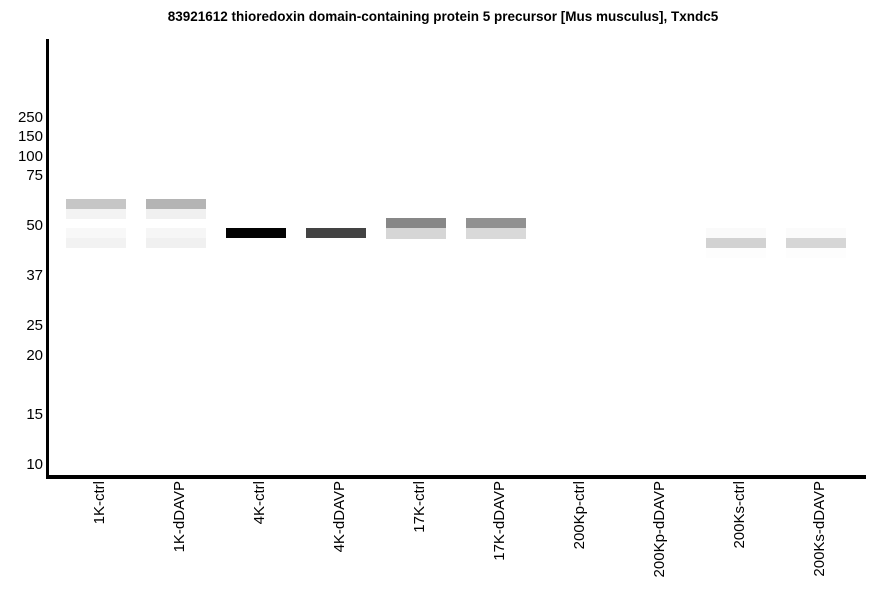 This screenshot has height=595, width=886. What do you see at coordinates (30, 156) in the screenshot?
I see `y-tick-label-100kda: 100` at bounding box center [30, 156].